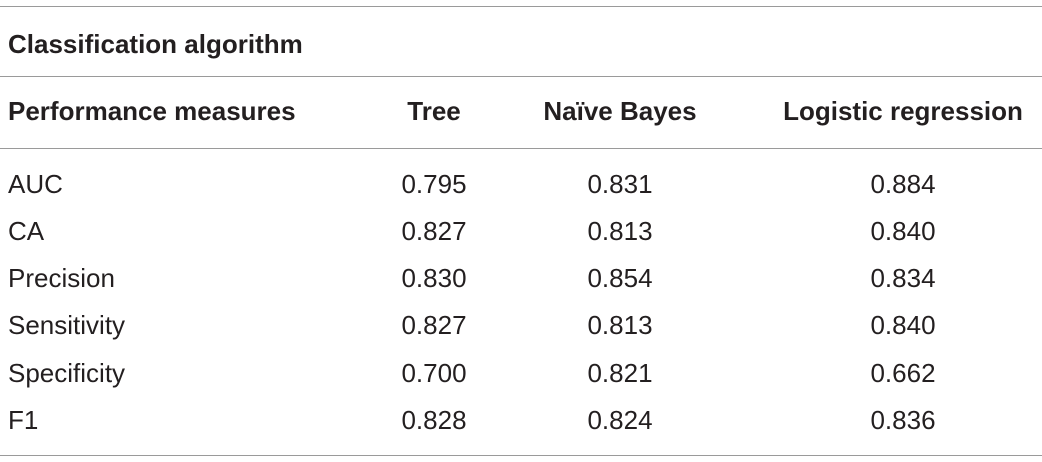 The width and height of the screenshot is (1042, 462). I want to click on value-cell: 0.824, so click(620, 420).